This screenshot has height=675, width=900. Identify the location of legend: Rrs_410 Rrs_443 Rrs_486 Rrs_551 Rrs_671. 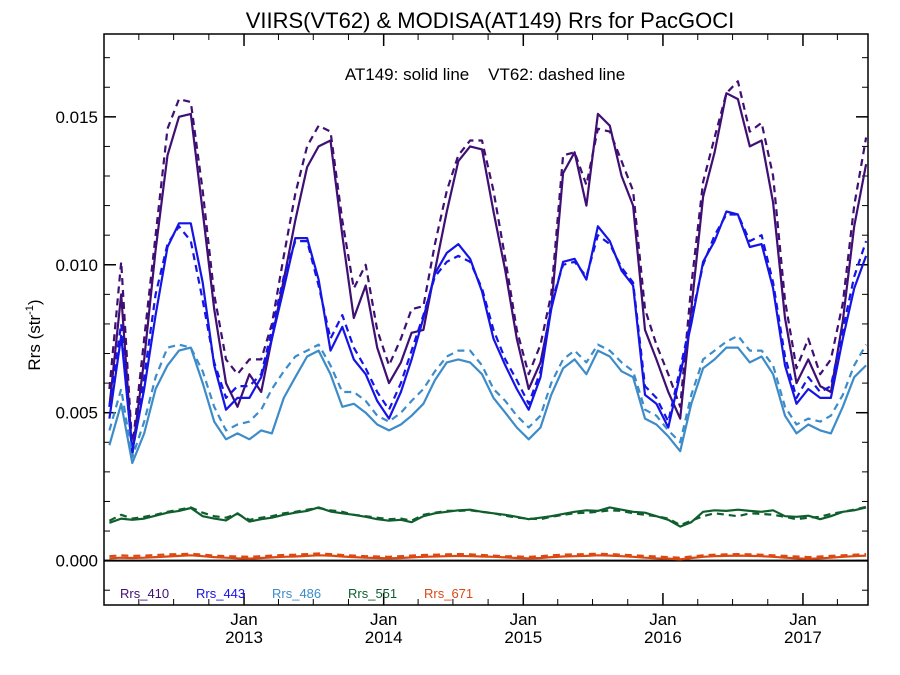
(296, 593).